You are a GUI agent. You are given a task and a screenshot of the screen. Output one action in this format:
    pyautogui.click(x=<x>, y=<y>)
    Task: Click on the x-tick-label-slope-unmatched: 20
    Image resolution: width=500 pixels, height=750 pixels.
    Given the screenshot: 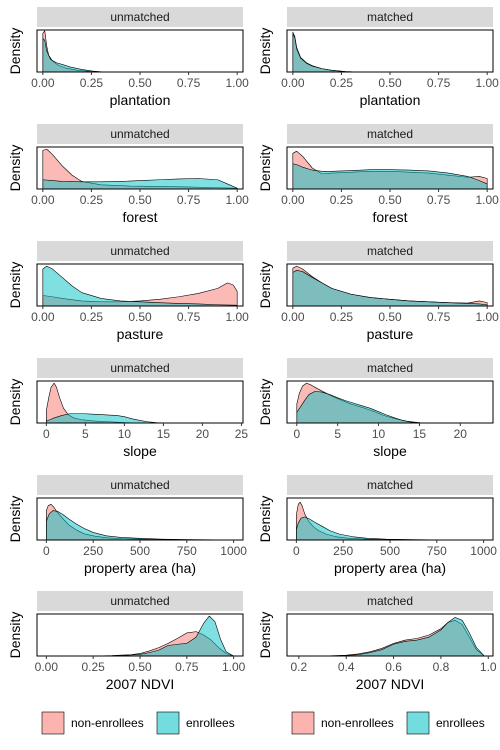 What is the action you would take?
    pyautogui.click(x=203, y=434)
    